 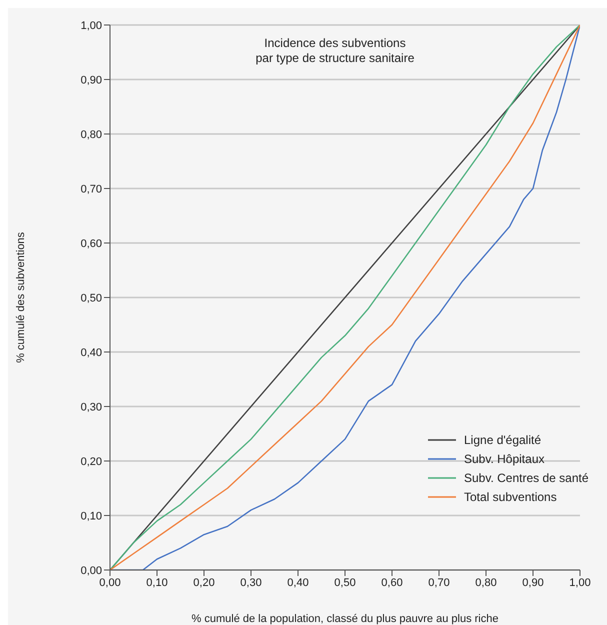 I want to click on x-tick-label: 0,10, so click(x=157, y=582).